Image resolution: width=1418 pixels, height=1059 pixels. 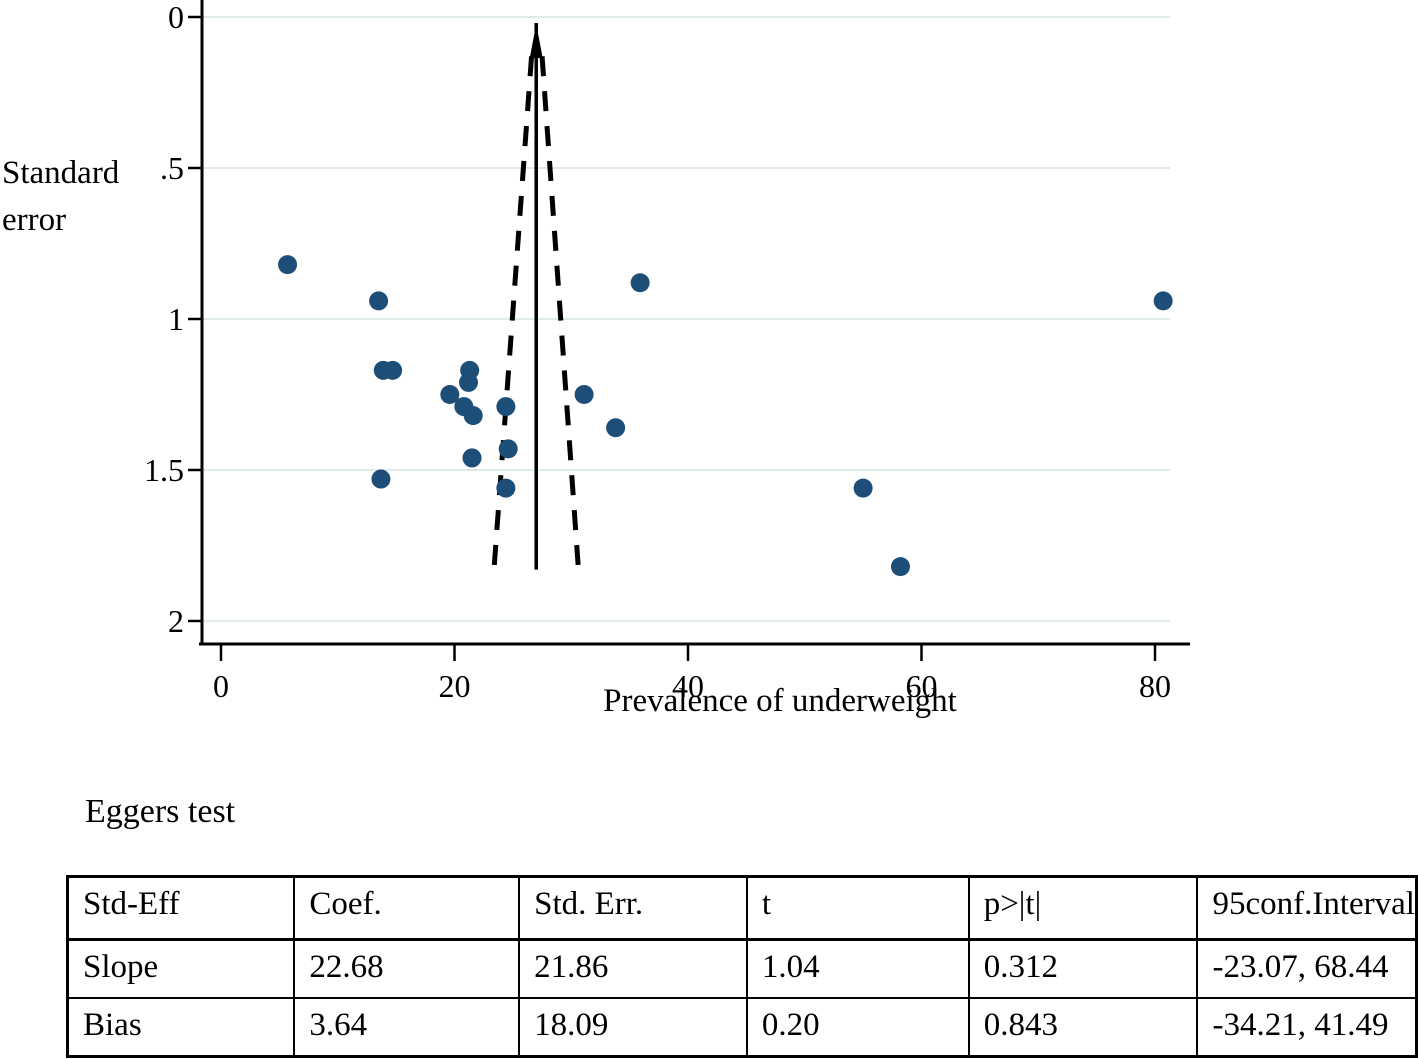 What do you see at coordinates (1307, 908) in the screenshot?
I see `table-header-cell: 95conf.Interval` at bounding box center [1307, 908].